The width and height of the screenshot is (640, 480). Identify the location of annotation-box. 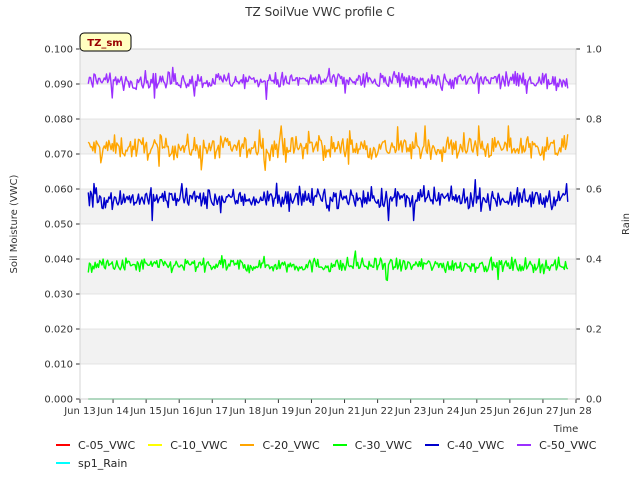
(105, 42).